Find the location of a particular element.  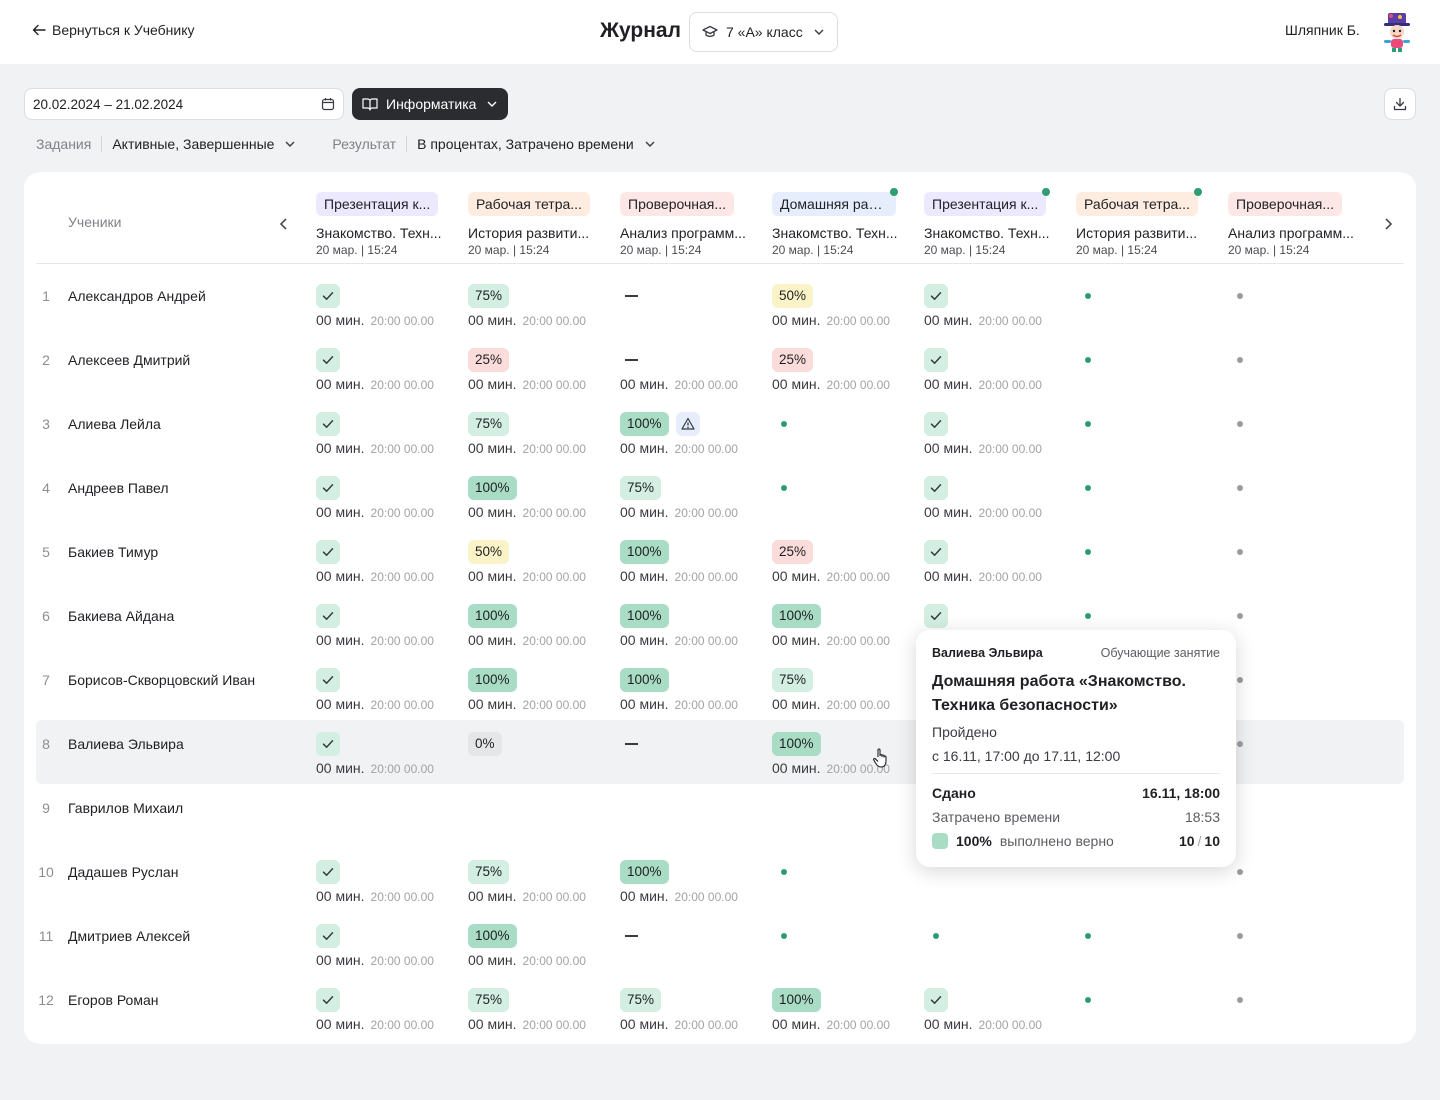

result-cell: 0% is located at coordinates (543, 758).